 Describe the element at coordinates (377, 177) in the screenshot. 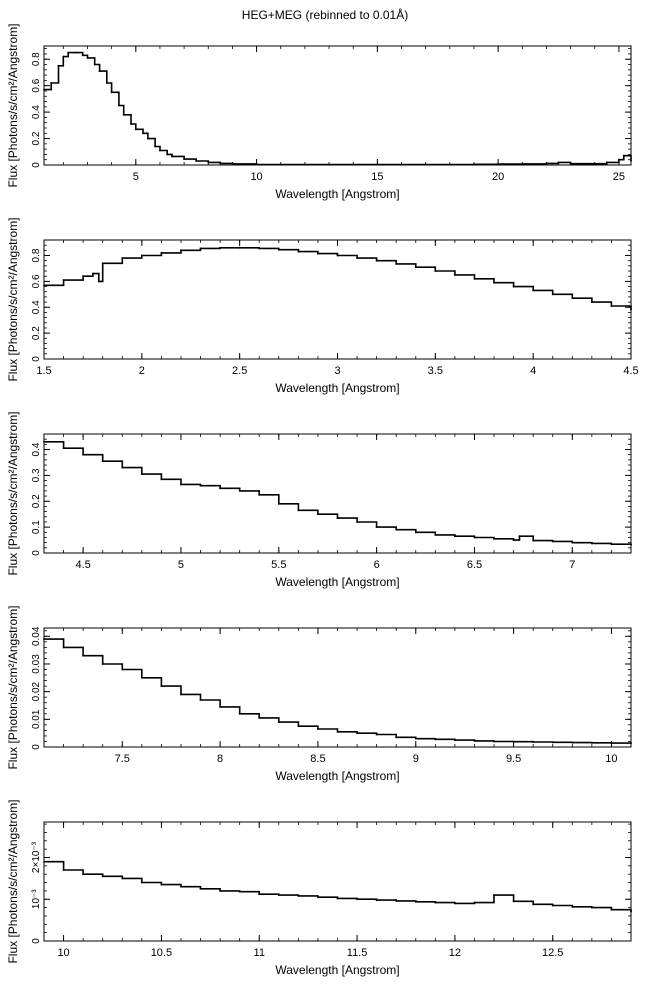

I see `x-tick-label: 15` at that location.